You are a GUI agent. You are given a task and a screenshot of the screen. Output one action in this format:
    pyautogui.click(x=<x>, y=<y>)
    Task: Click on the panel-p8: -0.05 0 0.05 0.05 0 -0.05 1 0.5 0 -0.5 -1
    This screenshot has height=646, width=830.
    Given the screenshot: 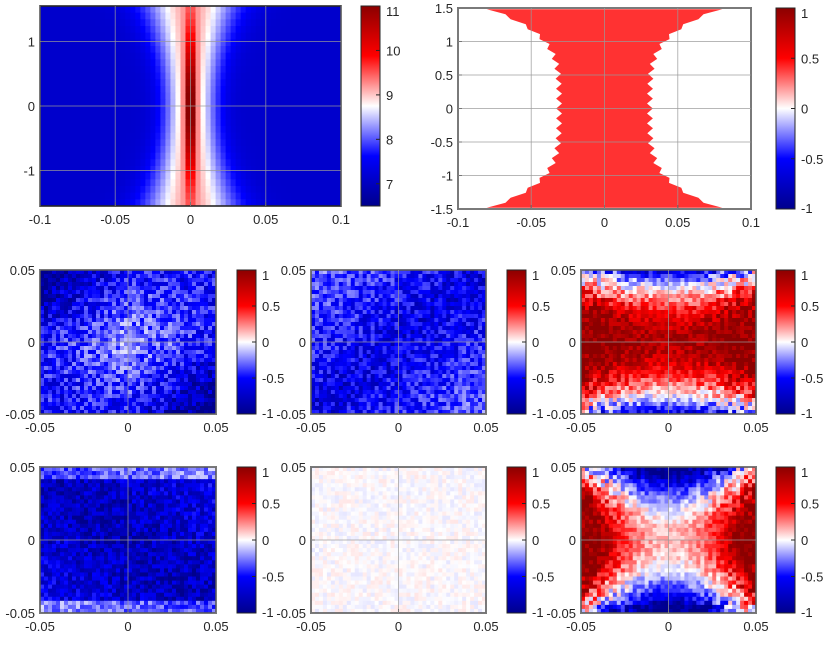 What is the action you would take?
    pyautogui.click(x=684, y=547)
    